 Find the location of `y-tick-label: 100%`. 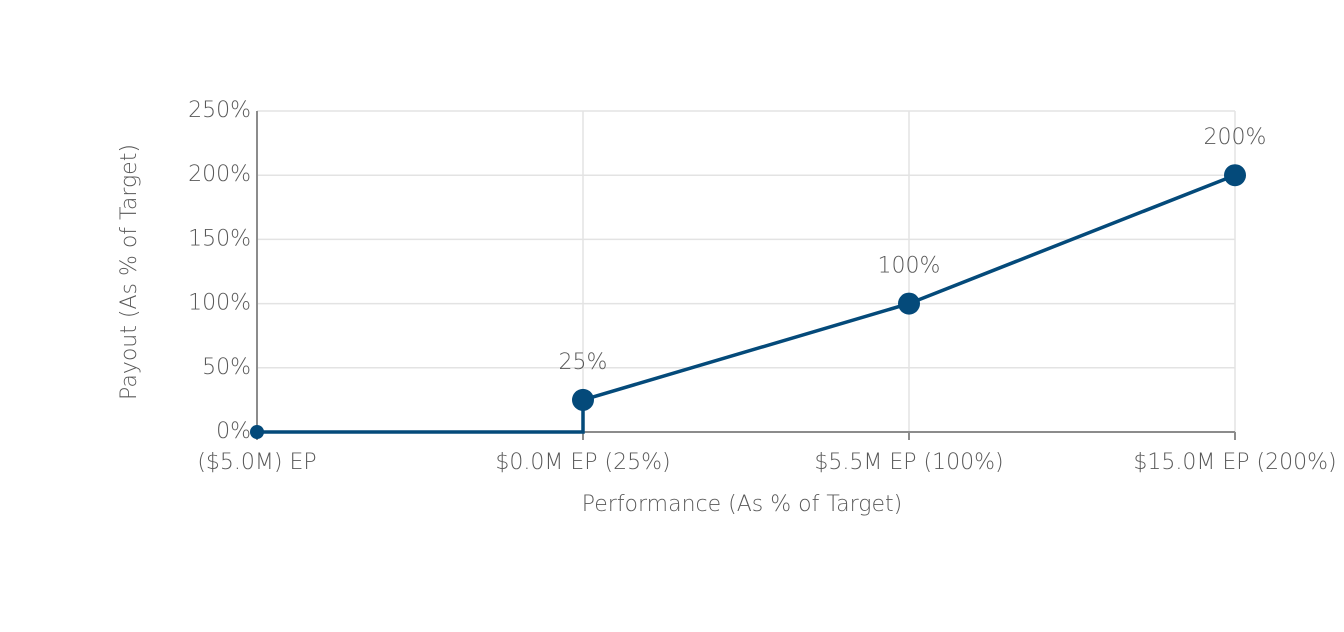

y-tick-label: 100% is located at coordinates (219, 303).